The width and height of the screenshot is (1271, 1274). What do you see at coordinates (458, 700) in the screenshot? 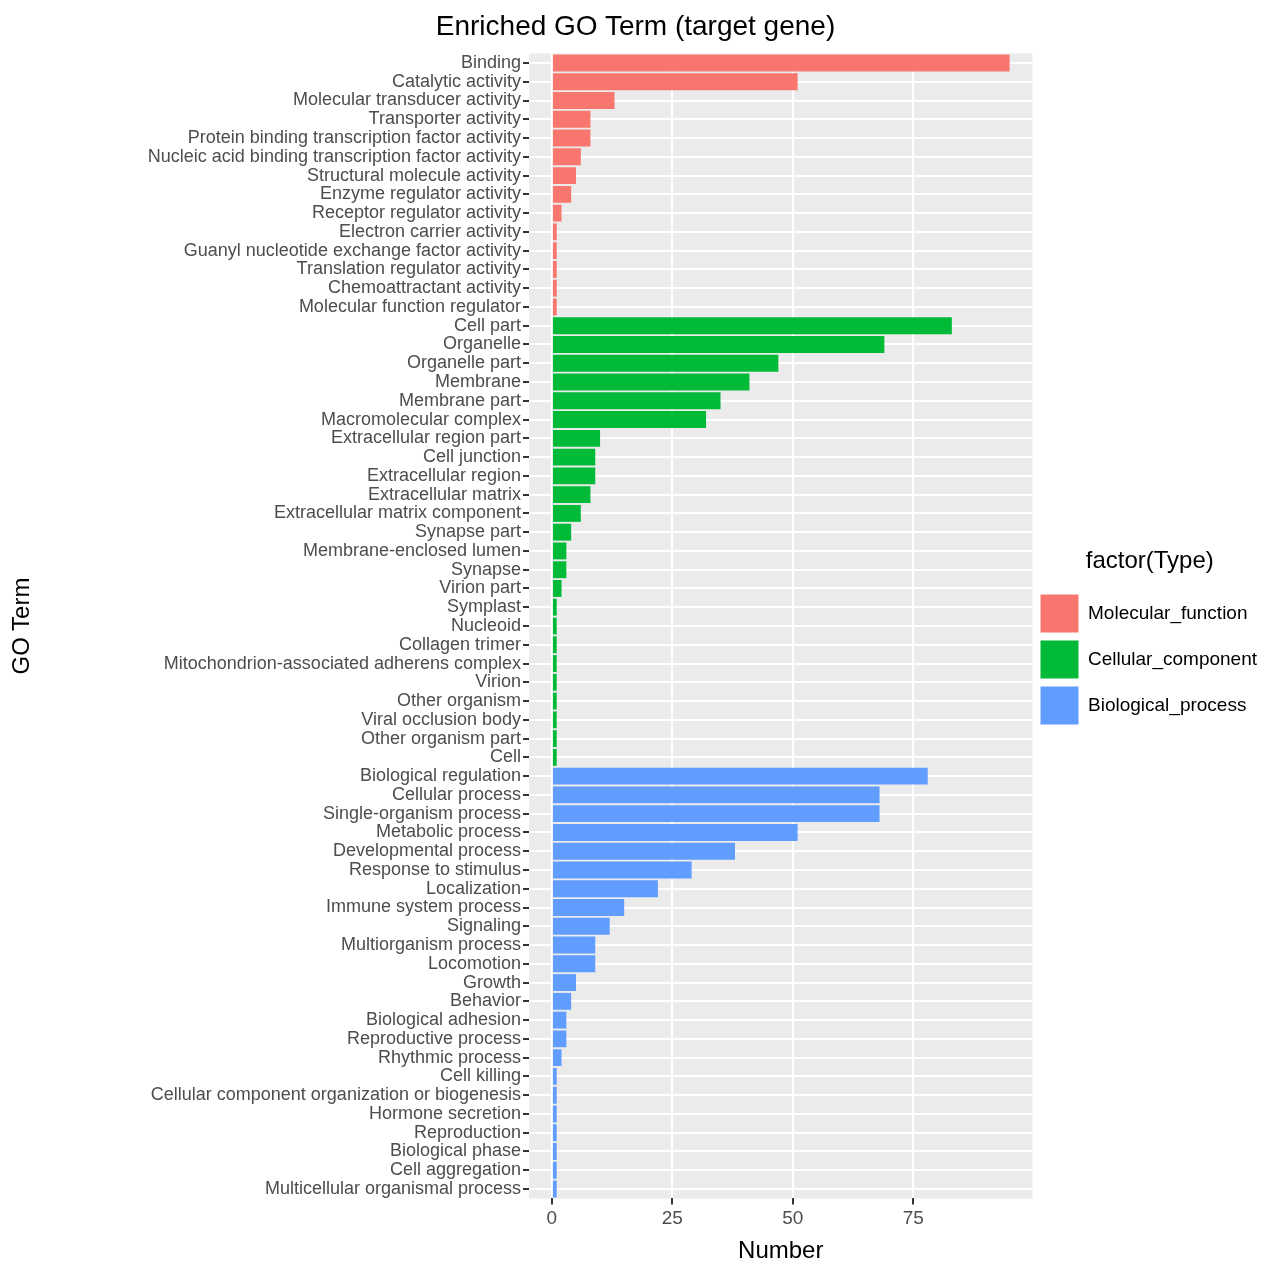
I see `y-tick-label: Other organism` at bounding box center [458, 700].